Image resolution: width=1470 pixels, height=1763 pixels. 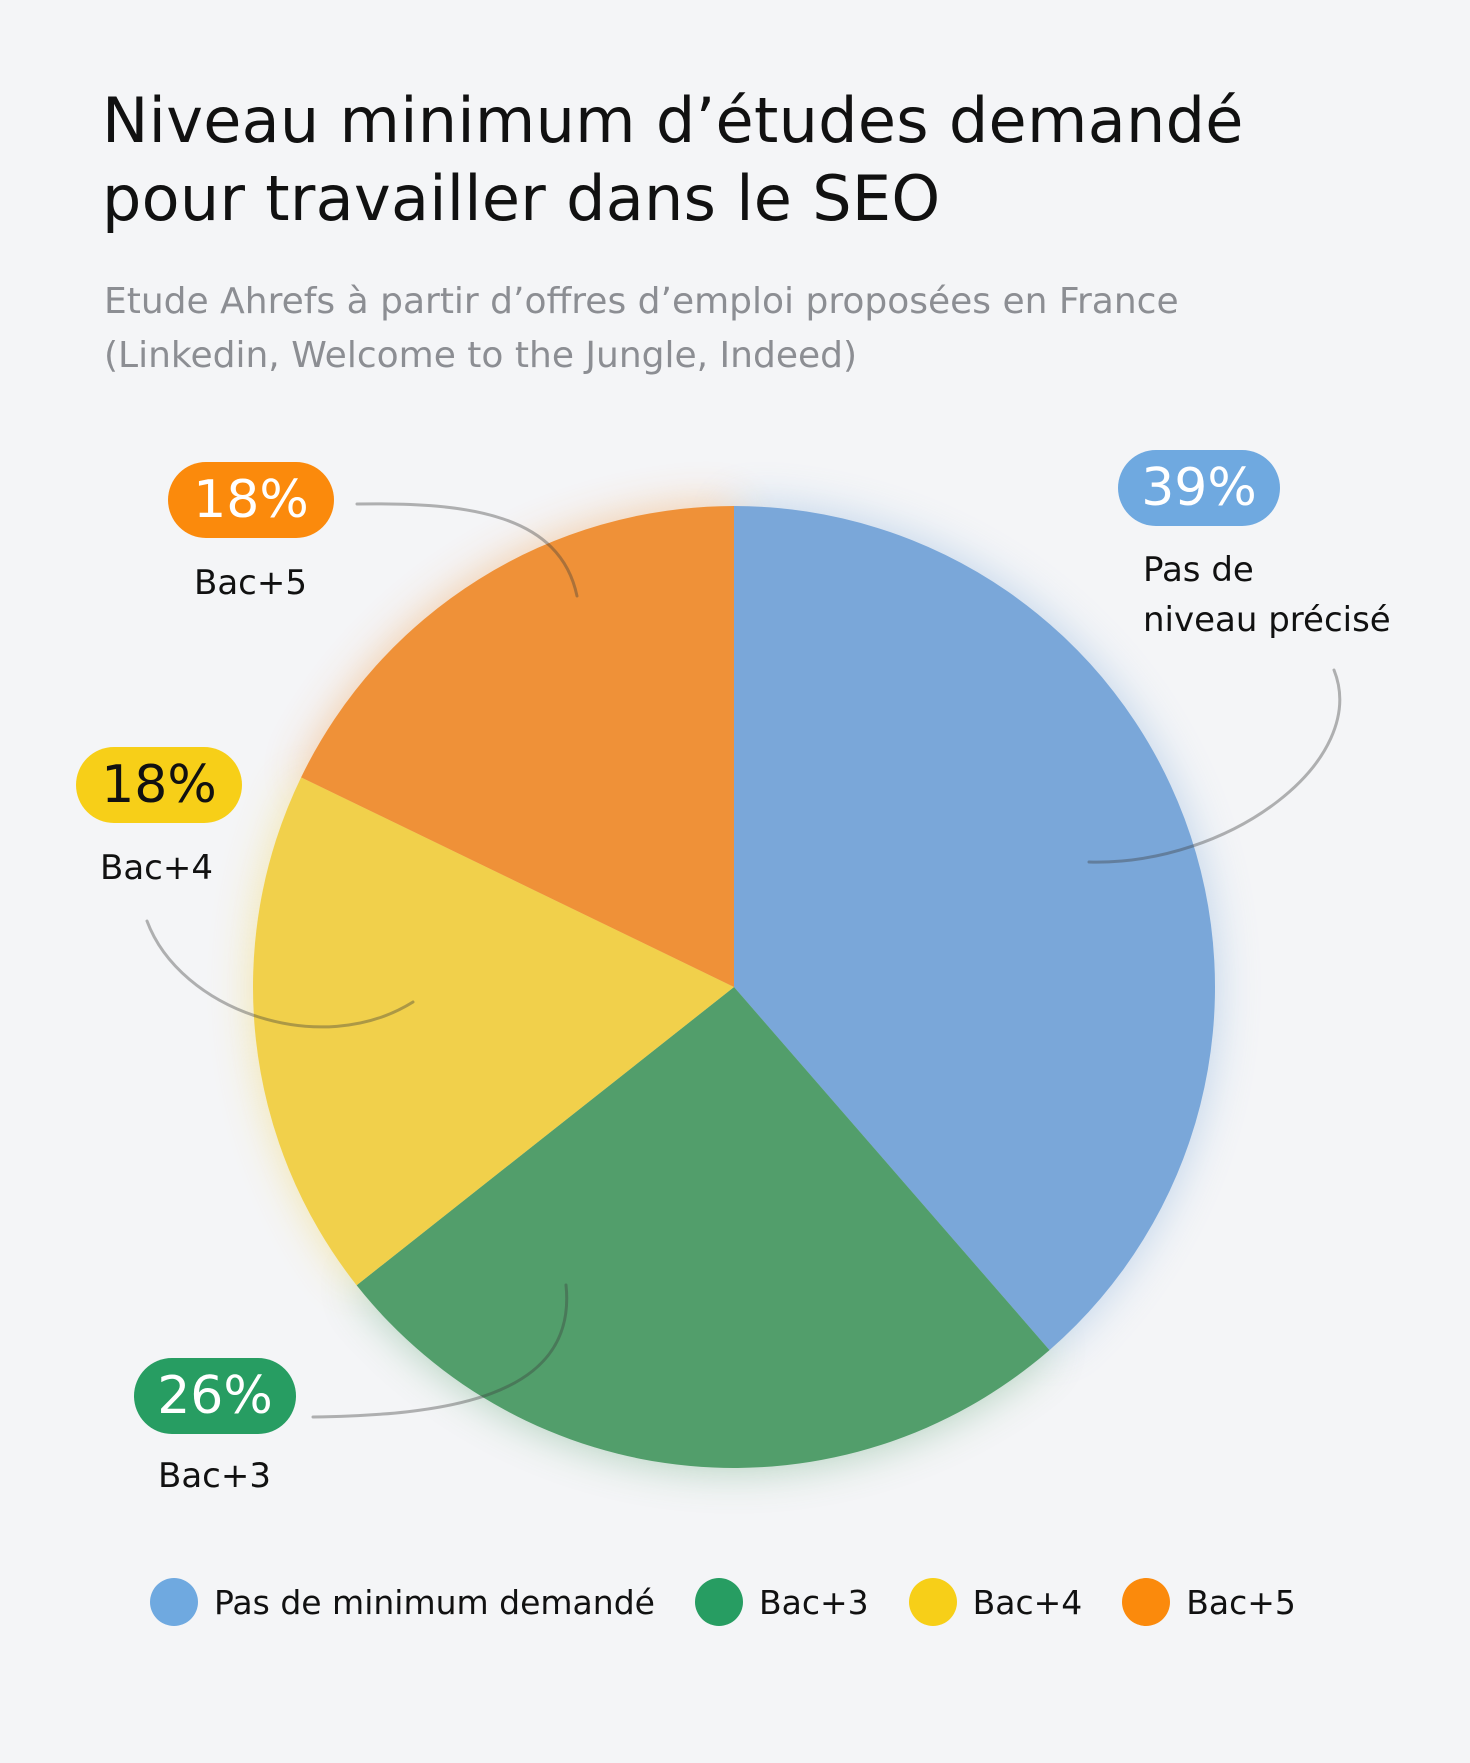 I want to click on legend-label: Bac+4, so click(x=1027, y=1602).